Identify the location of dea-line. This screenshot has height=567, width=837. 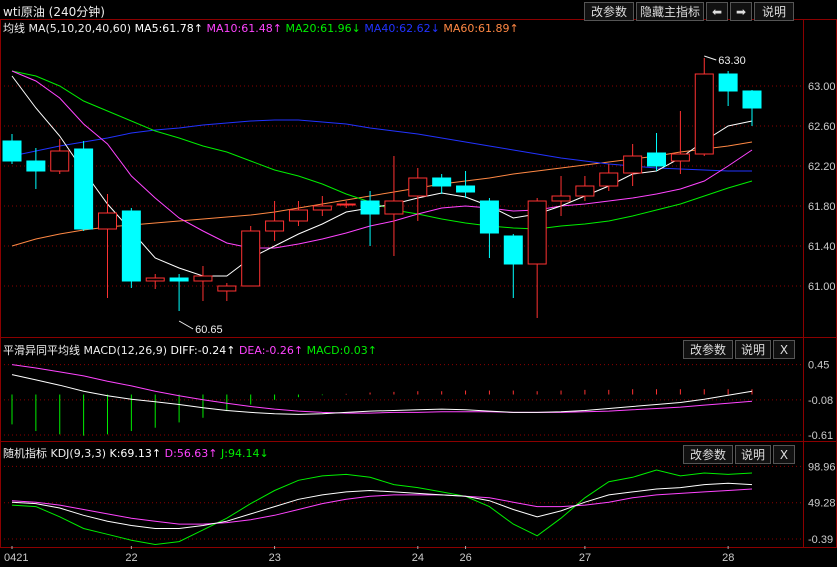
(382, 389).